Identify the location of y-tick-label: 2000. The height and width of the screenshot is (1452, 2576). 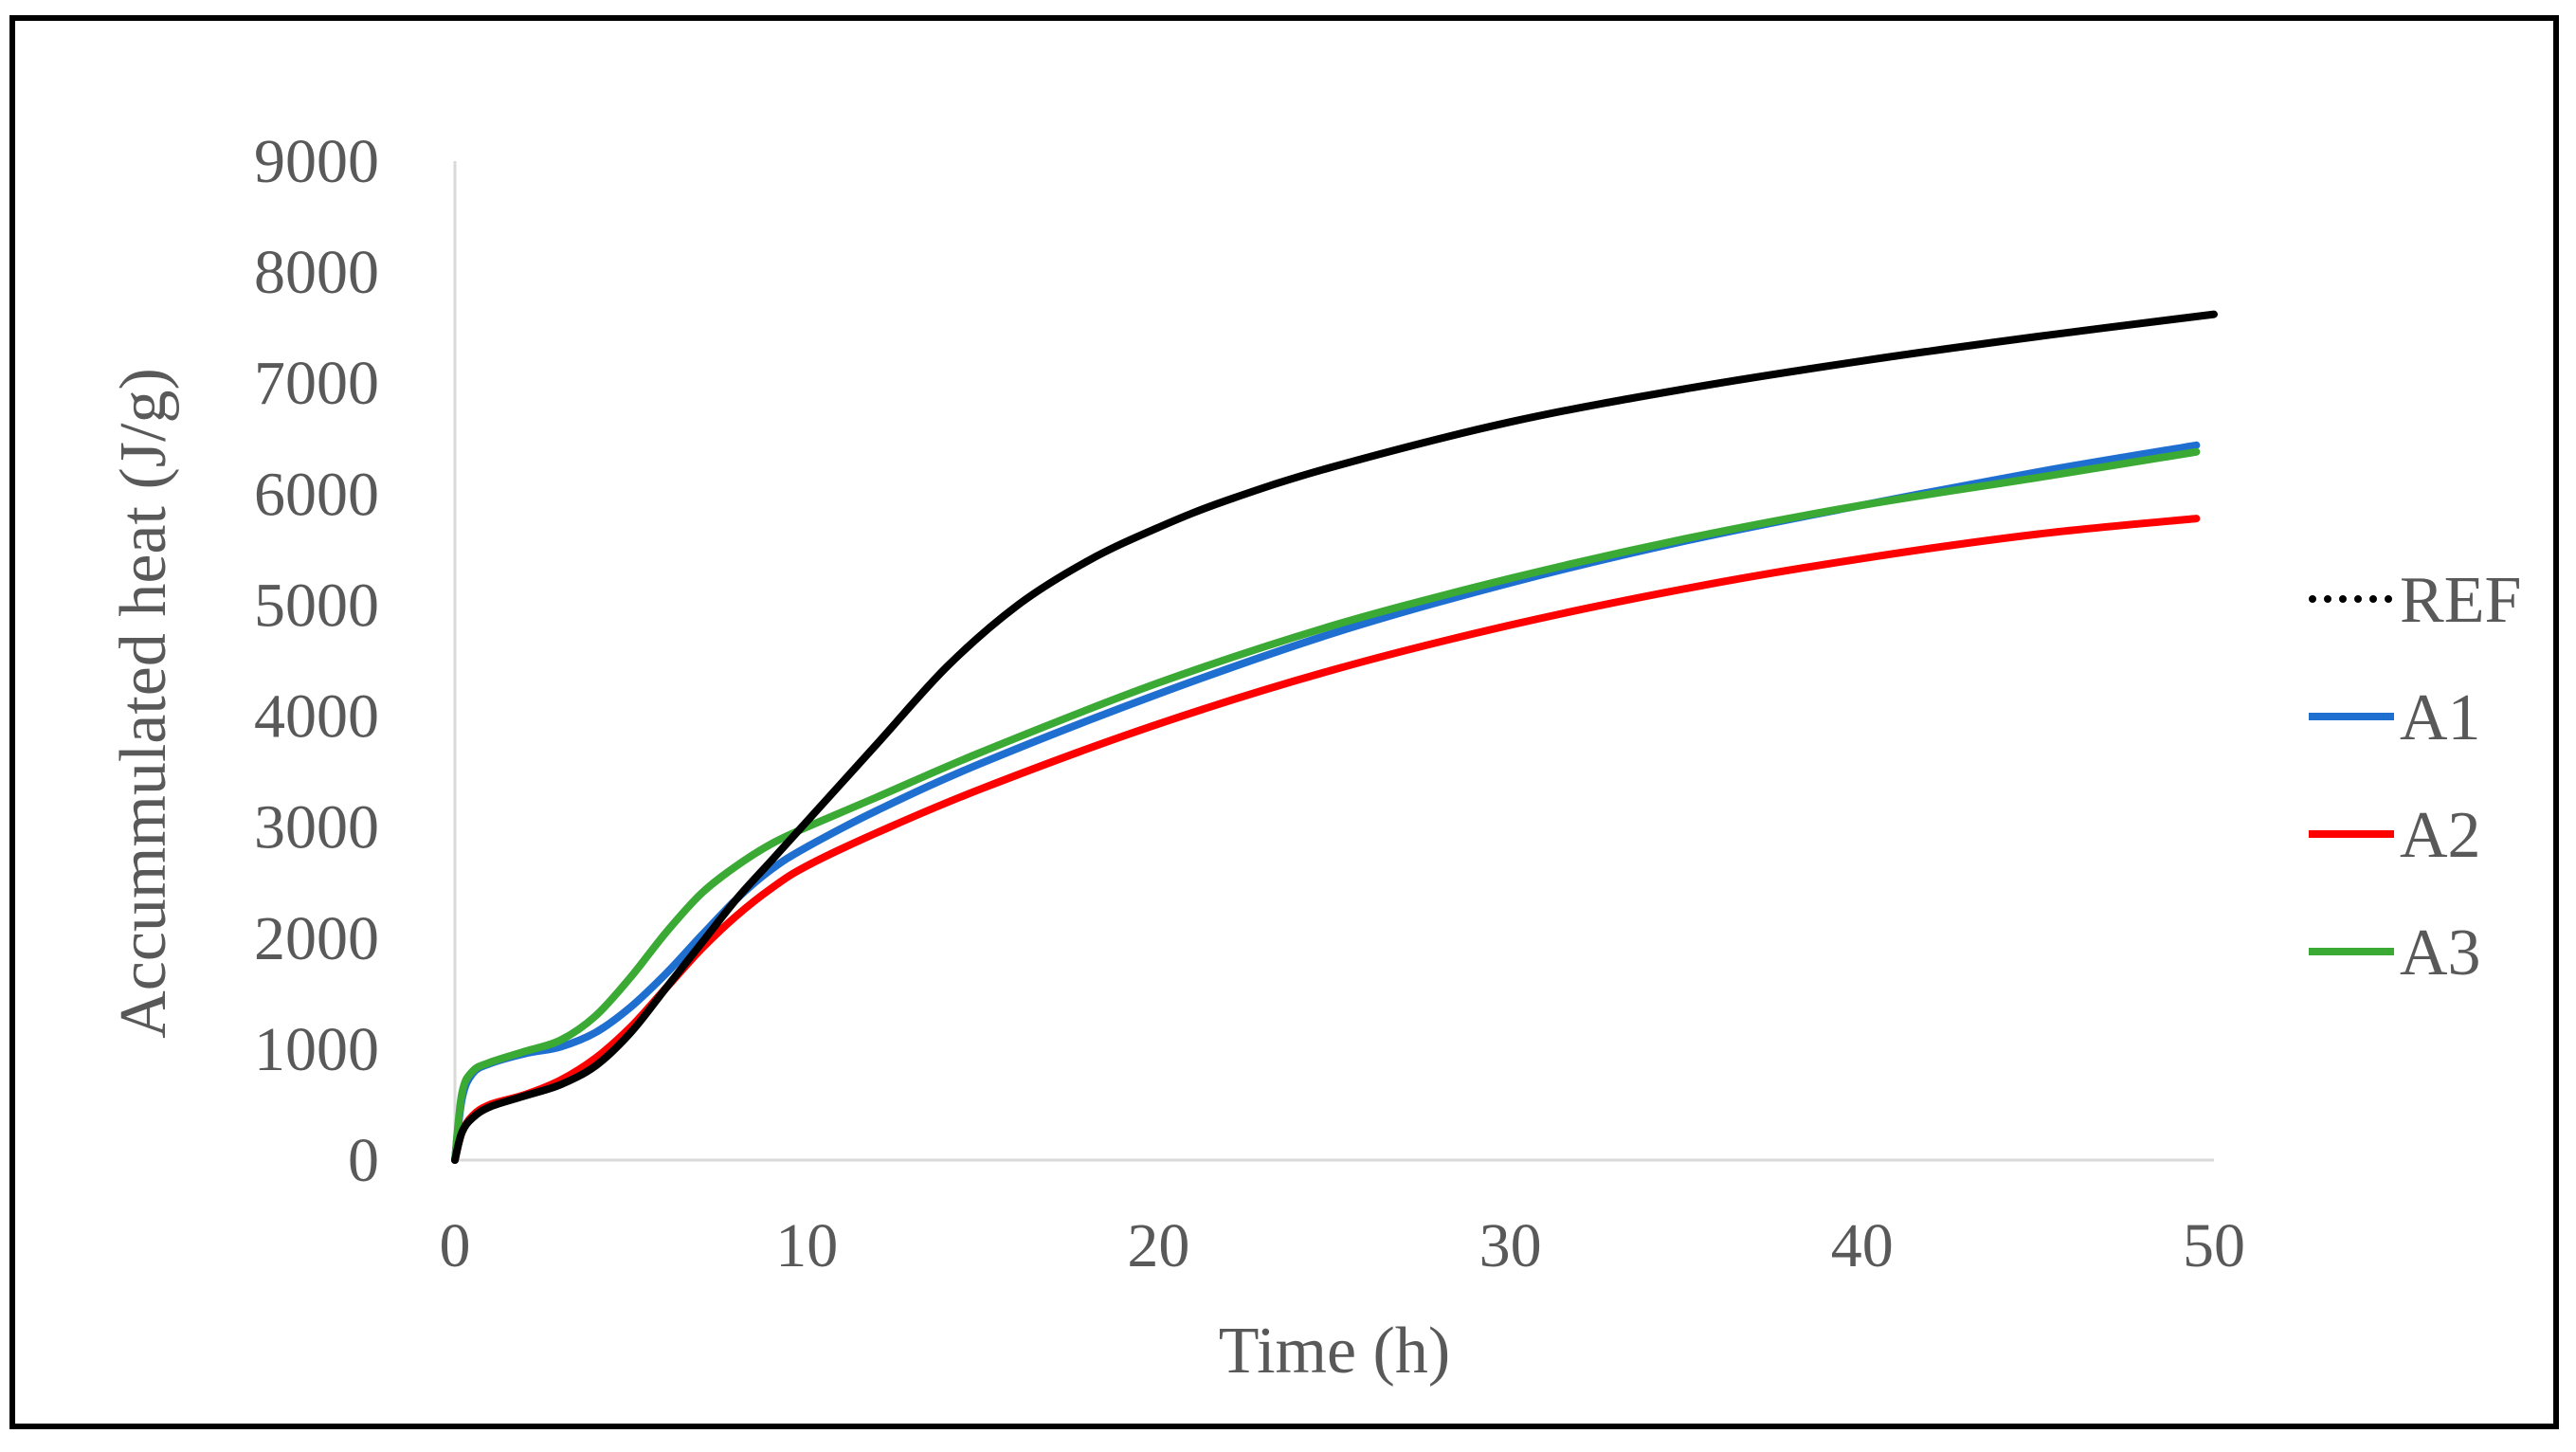
(316, 938).